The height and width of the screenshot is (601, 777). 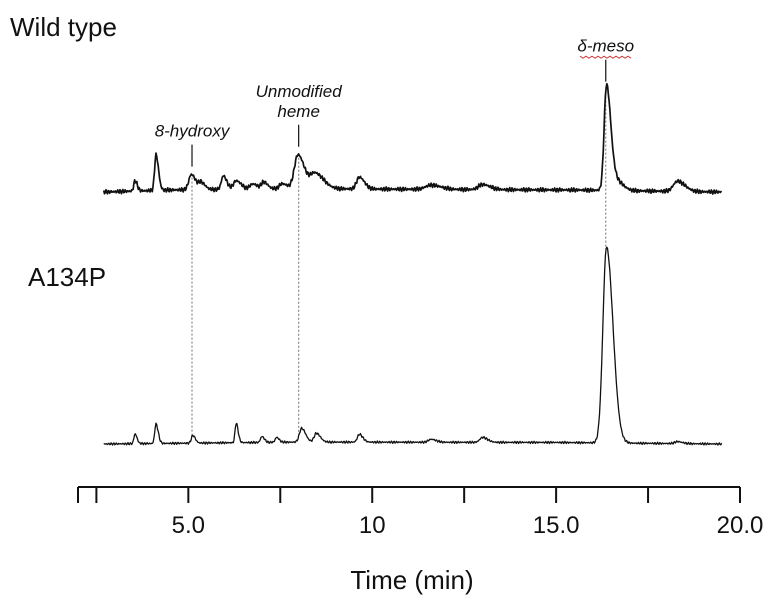 I want to click on x-tick-label: 20.0, so click(x=740, y=525).